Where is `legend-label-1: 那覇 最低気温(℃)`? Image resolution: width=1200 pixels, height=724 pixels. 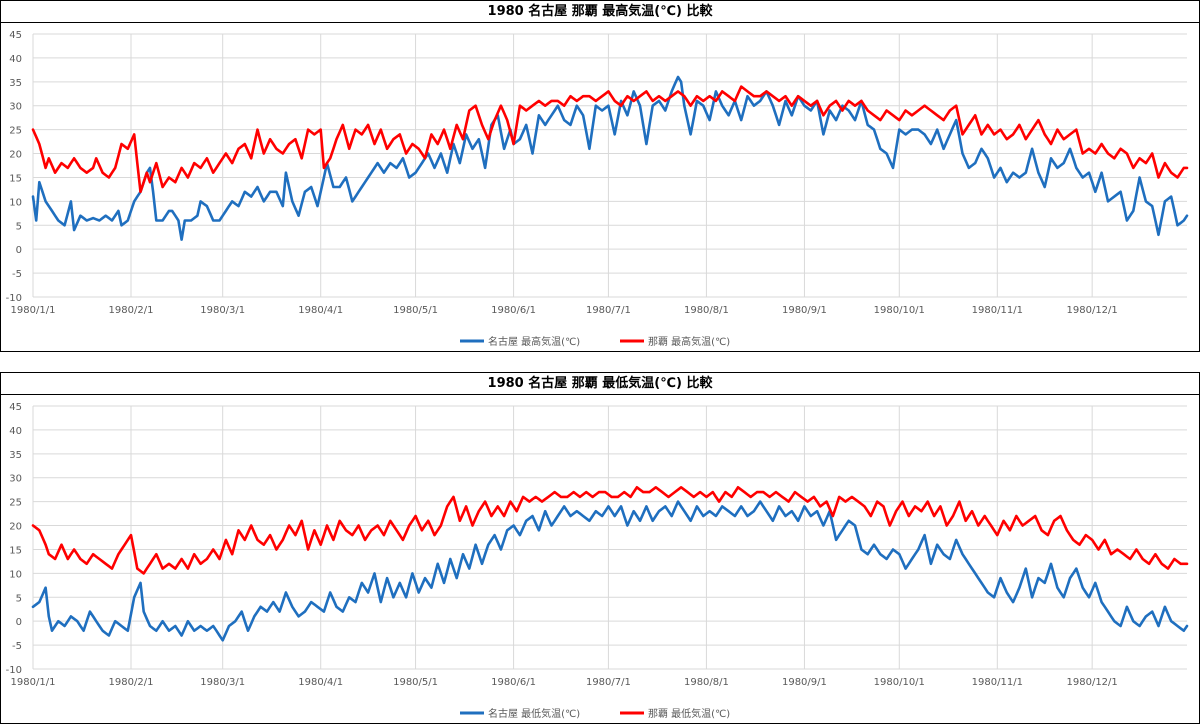
legend-label-1: 那覇 最低気温(℃) is located at coordinates (689, 713).